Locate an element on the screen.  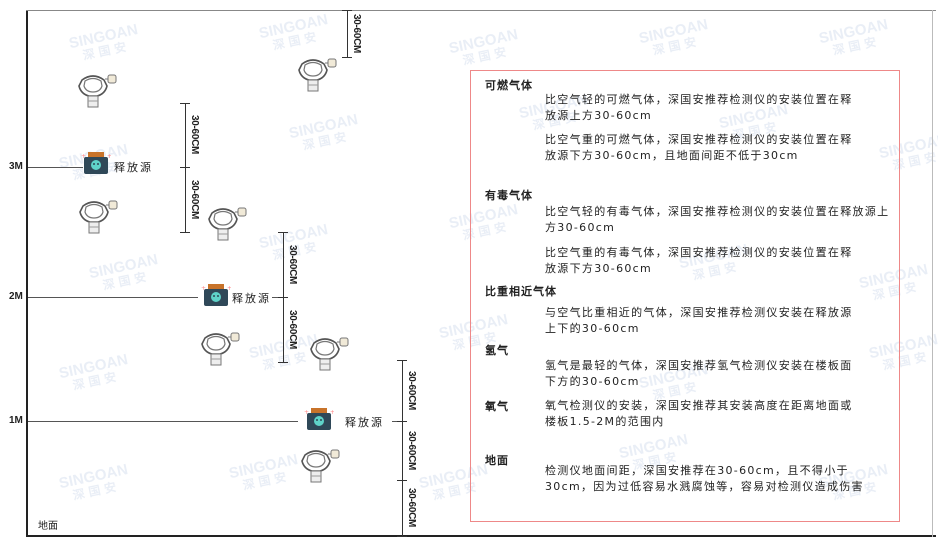
paragraph: 比空气重的有毒气体，深国安推荐检测仪的安装位置在释放源下方30-60cm is located at coordinates (699, 260).